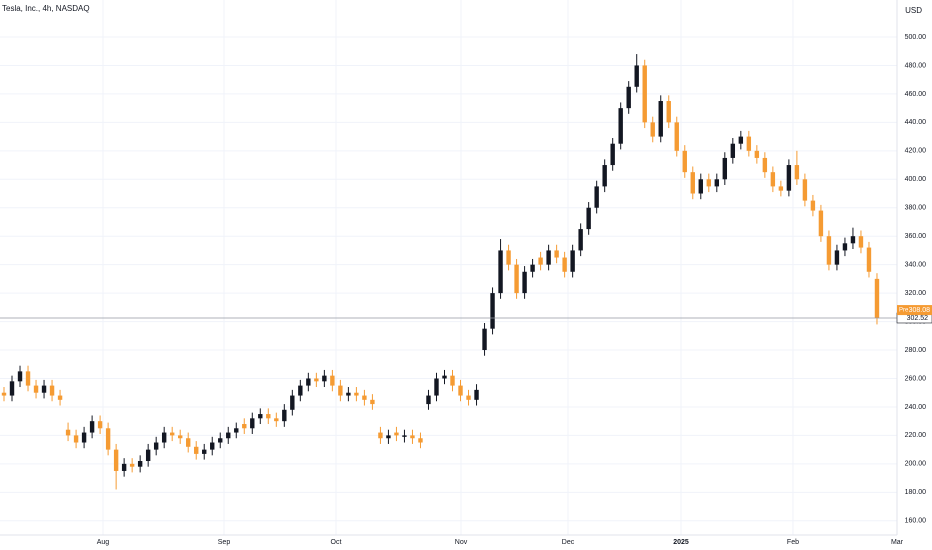 The width and height of the screenshot is (932, 550). What do you see at coordinates (914, 310) in the screenshot?
I see `pre-price-tag` at bounding box center [914, 310].